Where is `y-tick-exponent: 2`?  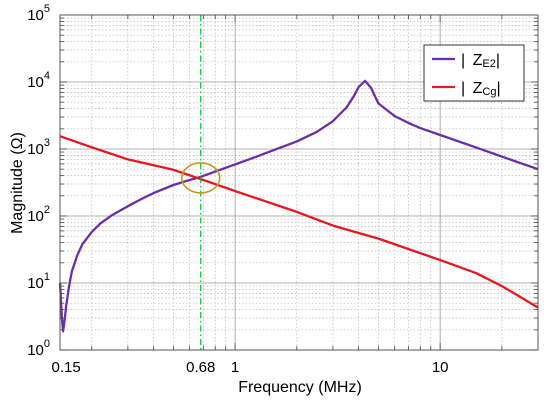
y-tick-exponent: 2 is located at coordinates (47, 210).